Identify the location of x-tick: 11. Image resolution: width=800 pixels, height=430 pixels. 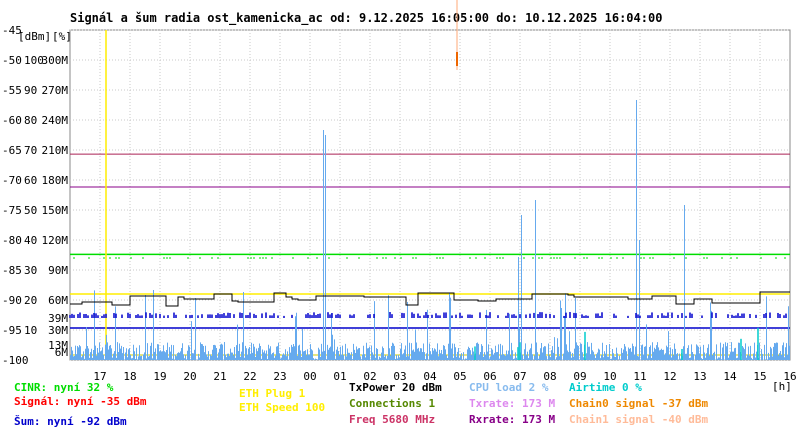
(639, 376).